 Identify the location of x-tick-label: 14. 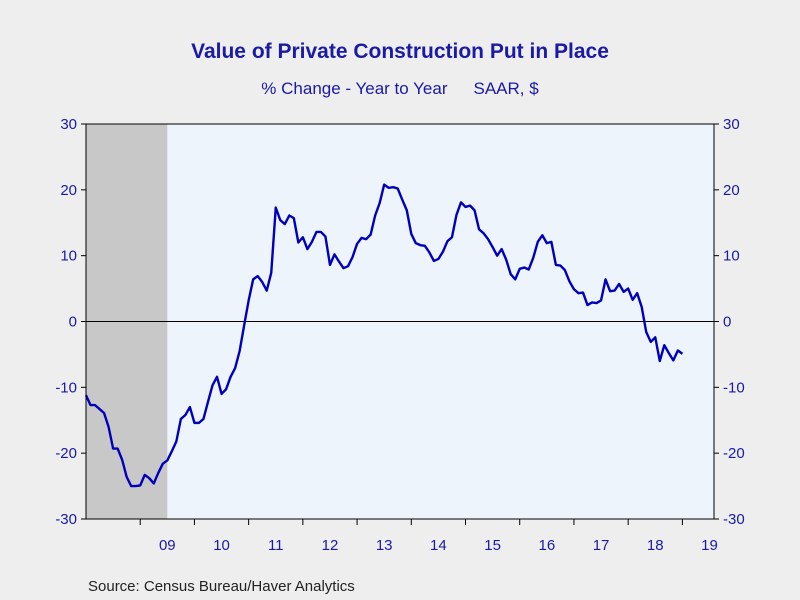
(438, 545).